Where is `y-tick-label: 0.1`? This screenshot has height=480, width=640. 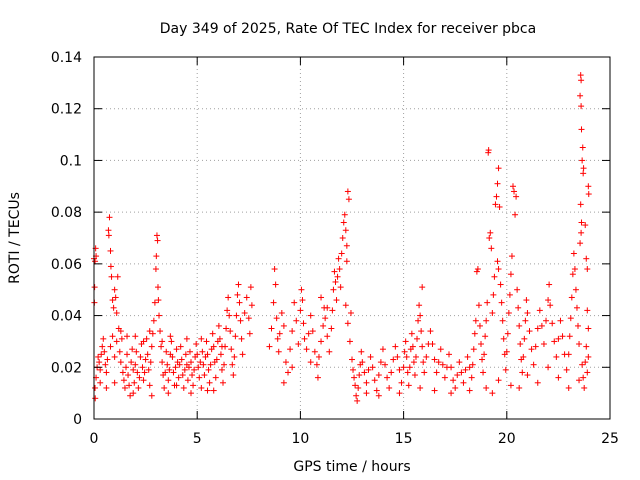
y-tick-label: 0.1 is located at coordinates (71, 161).